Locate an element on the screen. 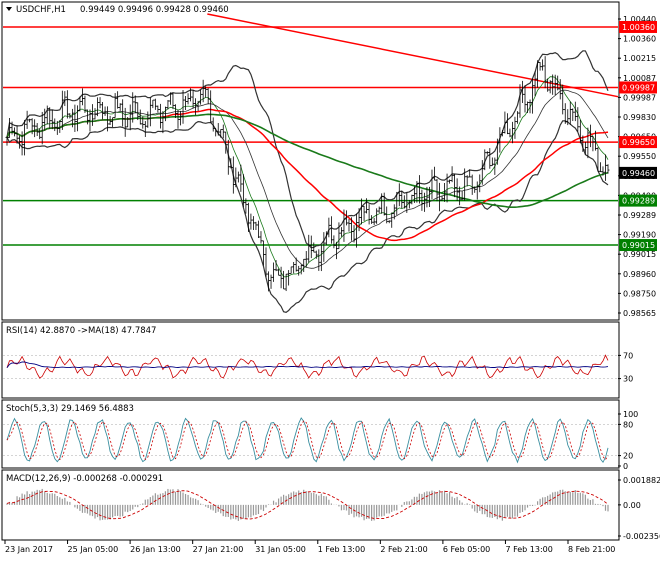 The image size is (660, 564). price-tick-label: 0.98960 is located at coordinates (639, 274).